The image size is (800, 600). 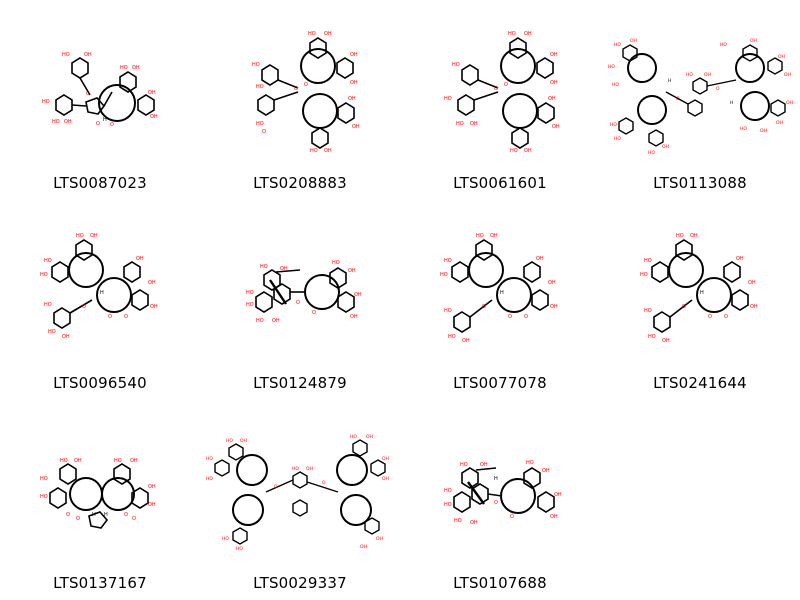 What do you see at coordinates (503, 493) in the screenshot?
I see `molecule-structure: HO OH HO HO HO OH HO OH OH OH O O H` at bounding box center [503, 493].